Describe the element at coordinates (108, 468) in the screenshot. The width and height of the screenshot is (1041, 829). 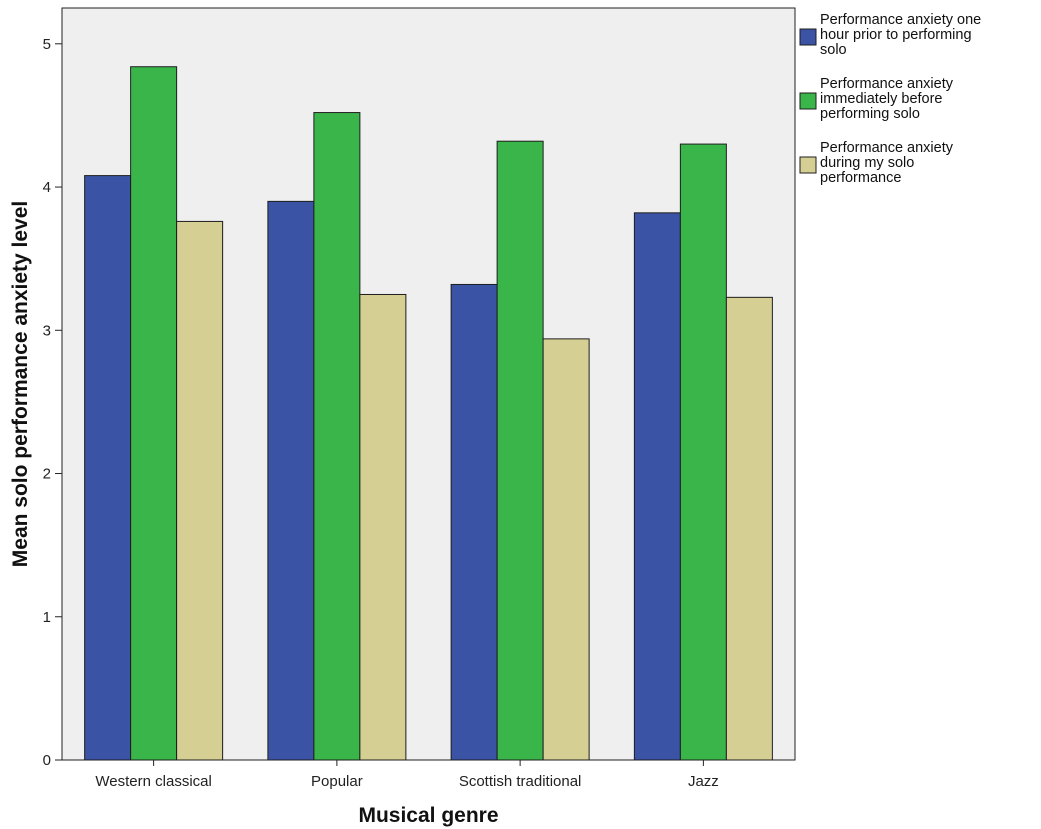
I see `bar-1-western-classical` at that location.